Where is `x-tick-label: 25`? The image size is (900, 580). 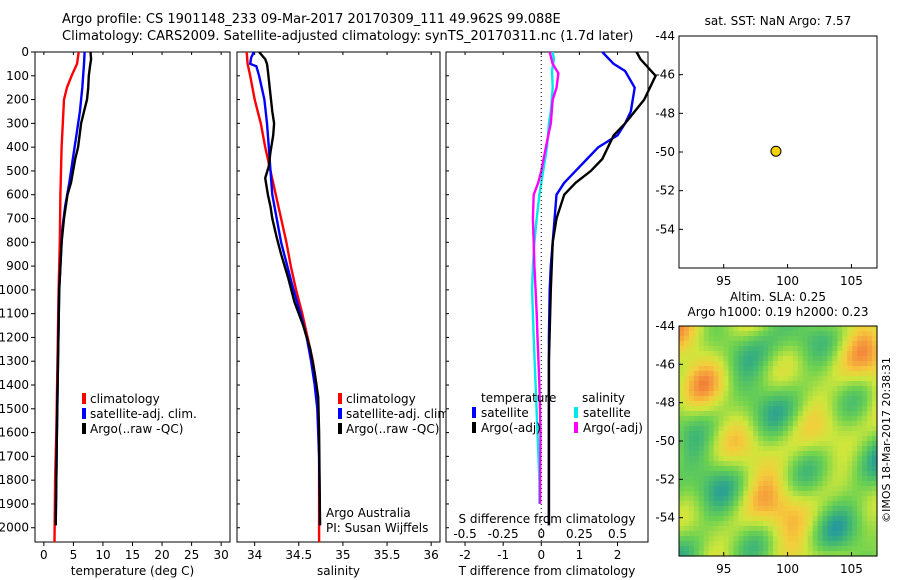 x-tick-label: 25 is located at coordinates (191, 555).